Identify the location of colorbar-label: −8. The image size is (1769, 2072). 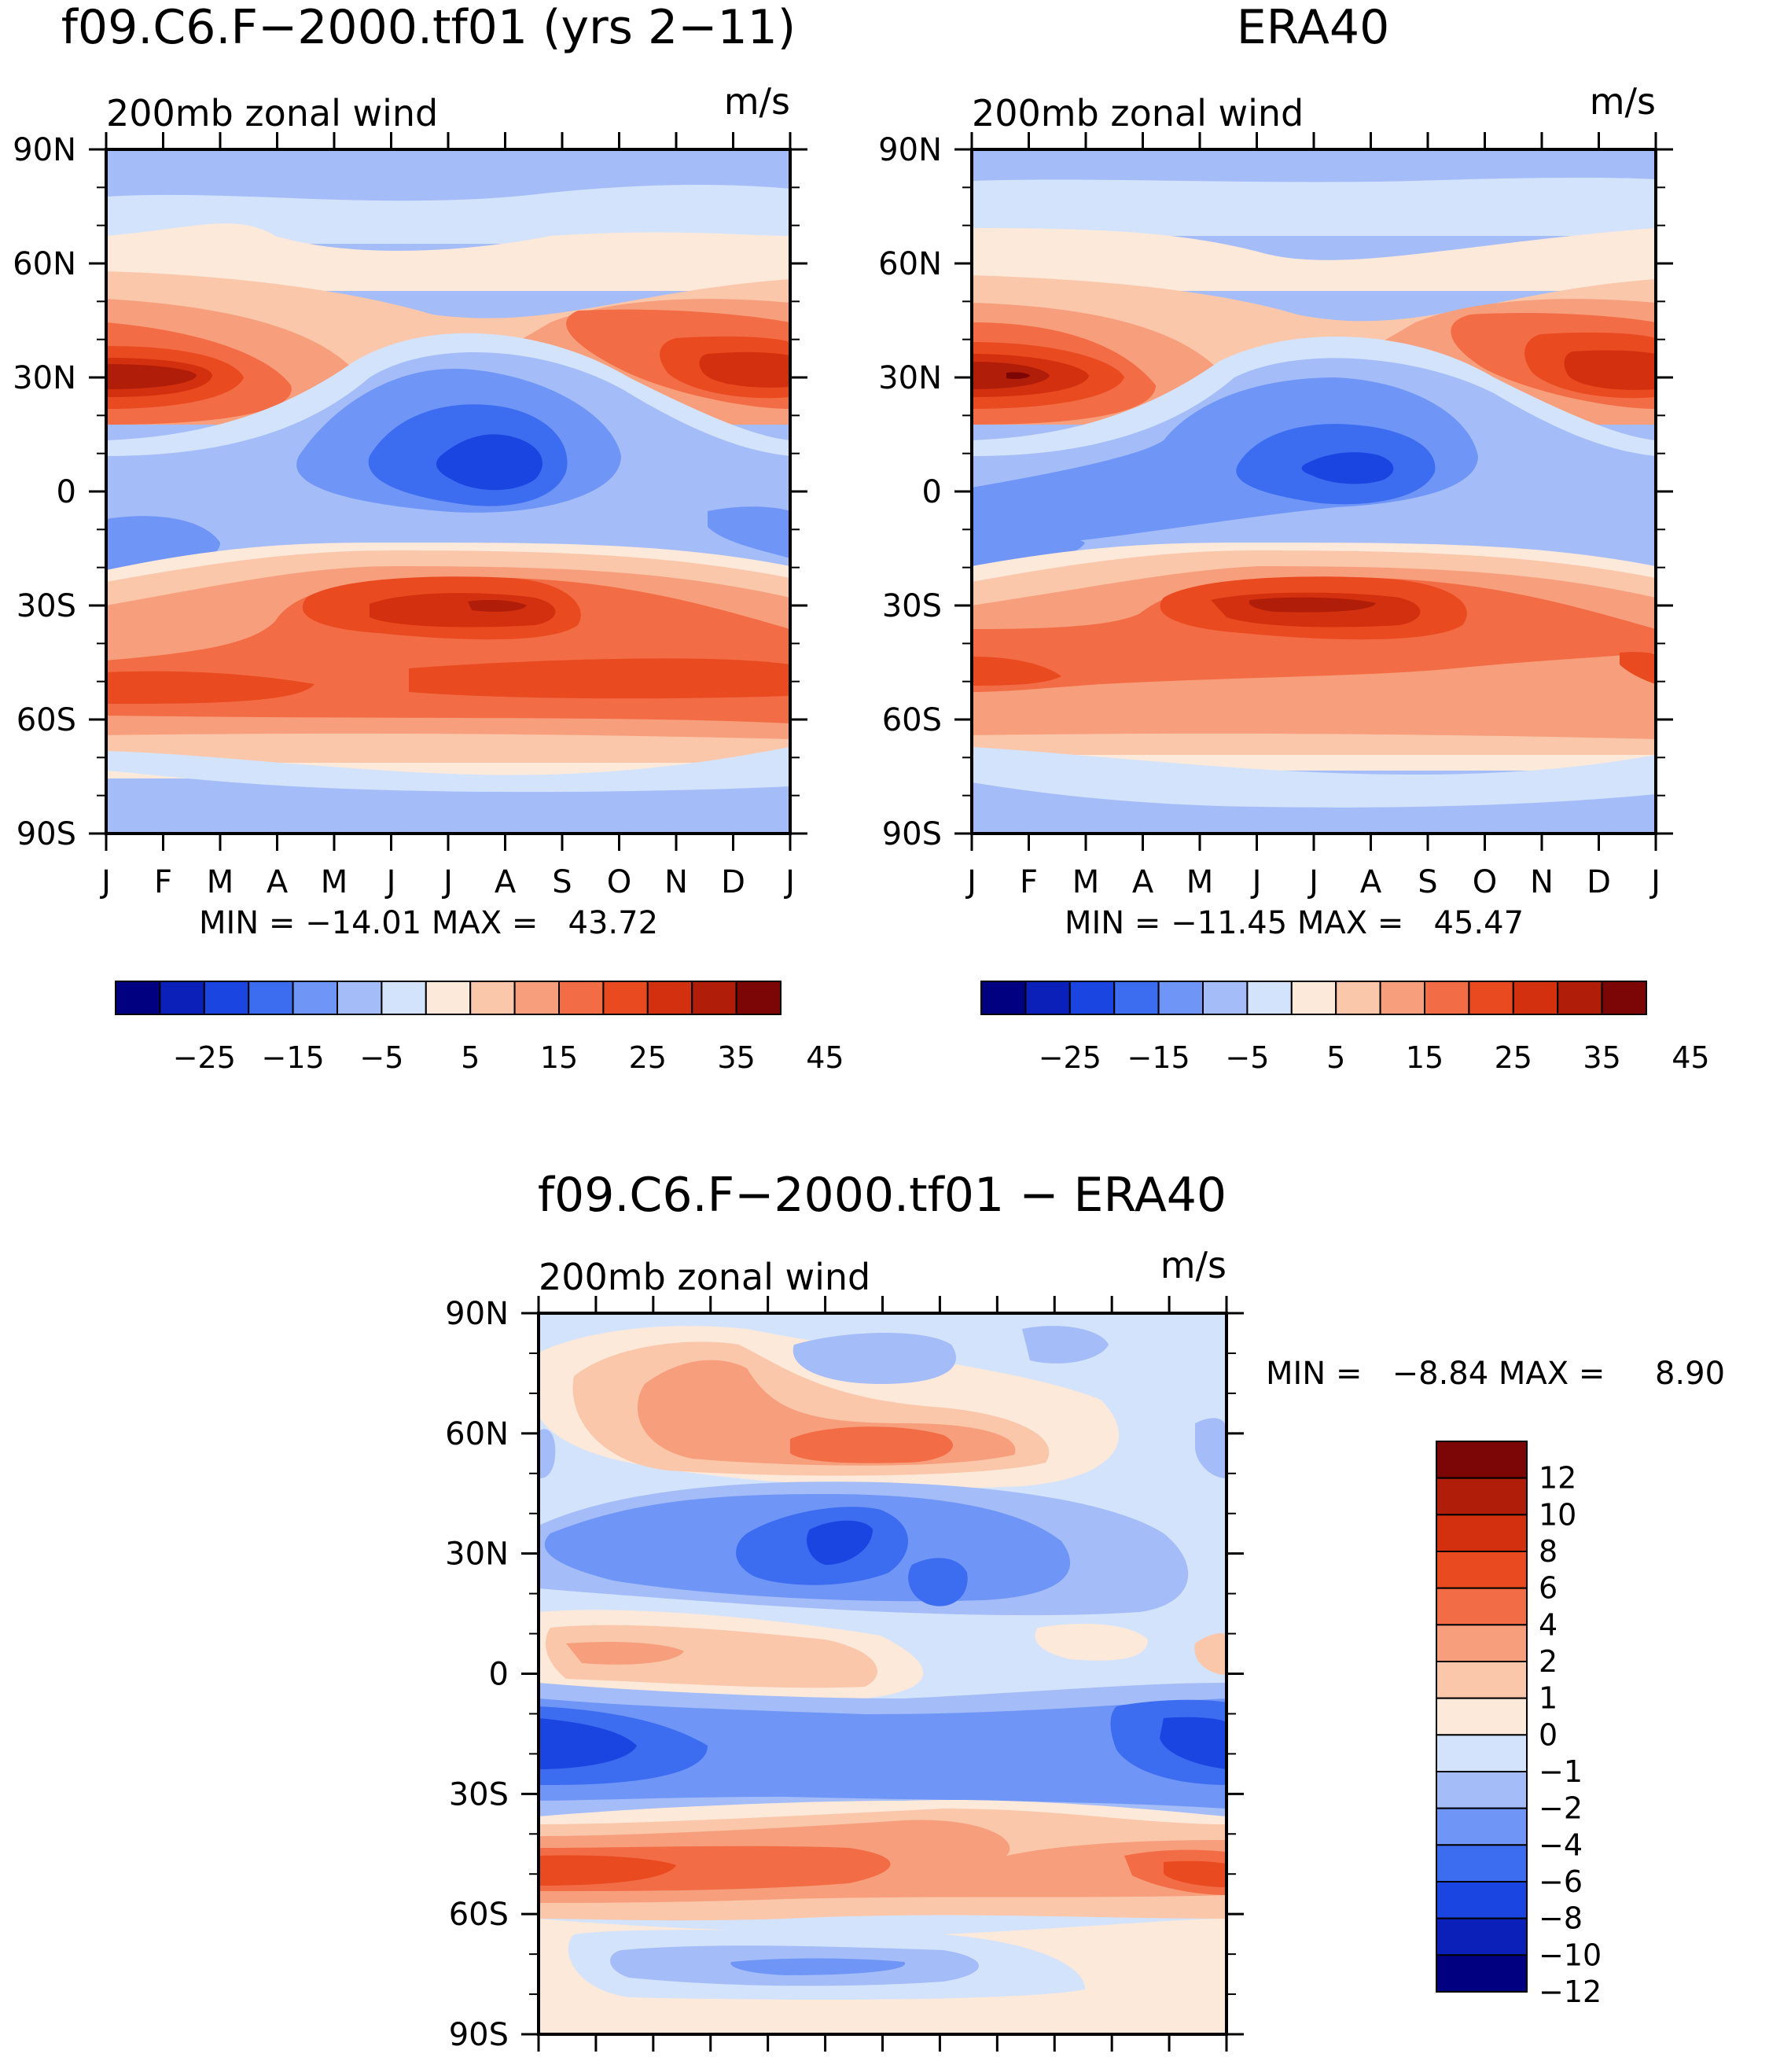
(1561, 1918).